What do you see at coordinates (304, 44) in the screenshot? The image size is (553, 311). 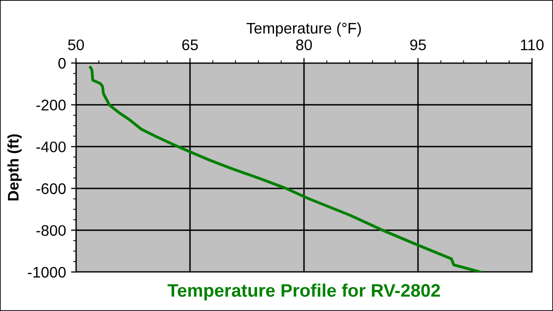 I see `x-tick-label: 80` at bounding box center [304, 44].